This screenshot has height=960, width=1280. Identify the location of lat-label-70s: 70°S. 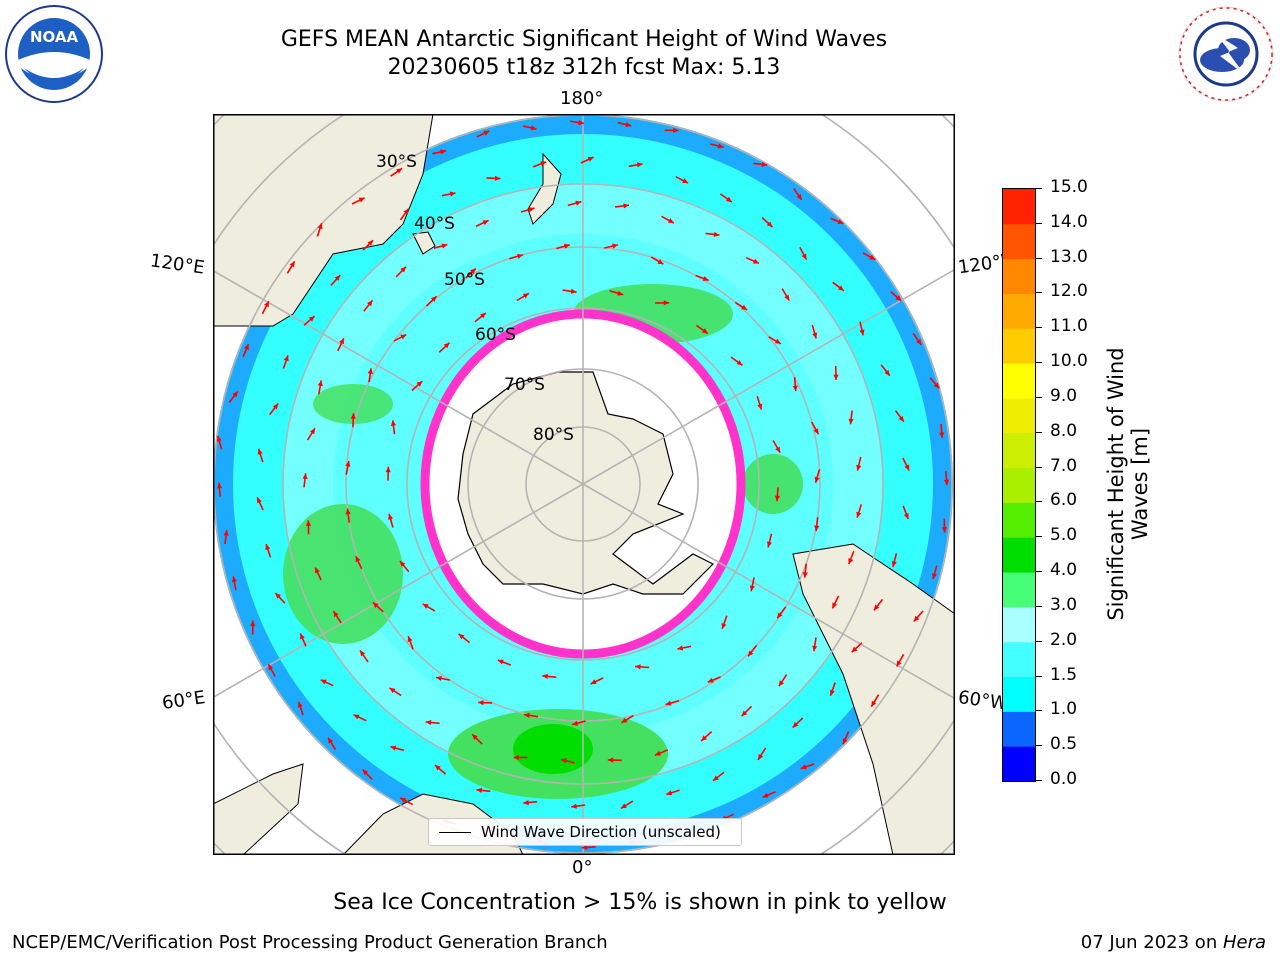
(524, 385).